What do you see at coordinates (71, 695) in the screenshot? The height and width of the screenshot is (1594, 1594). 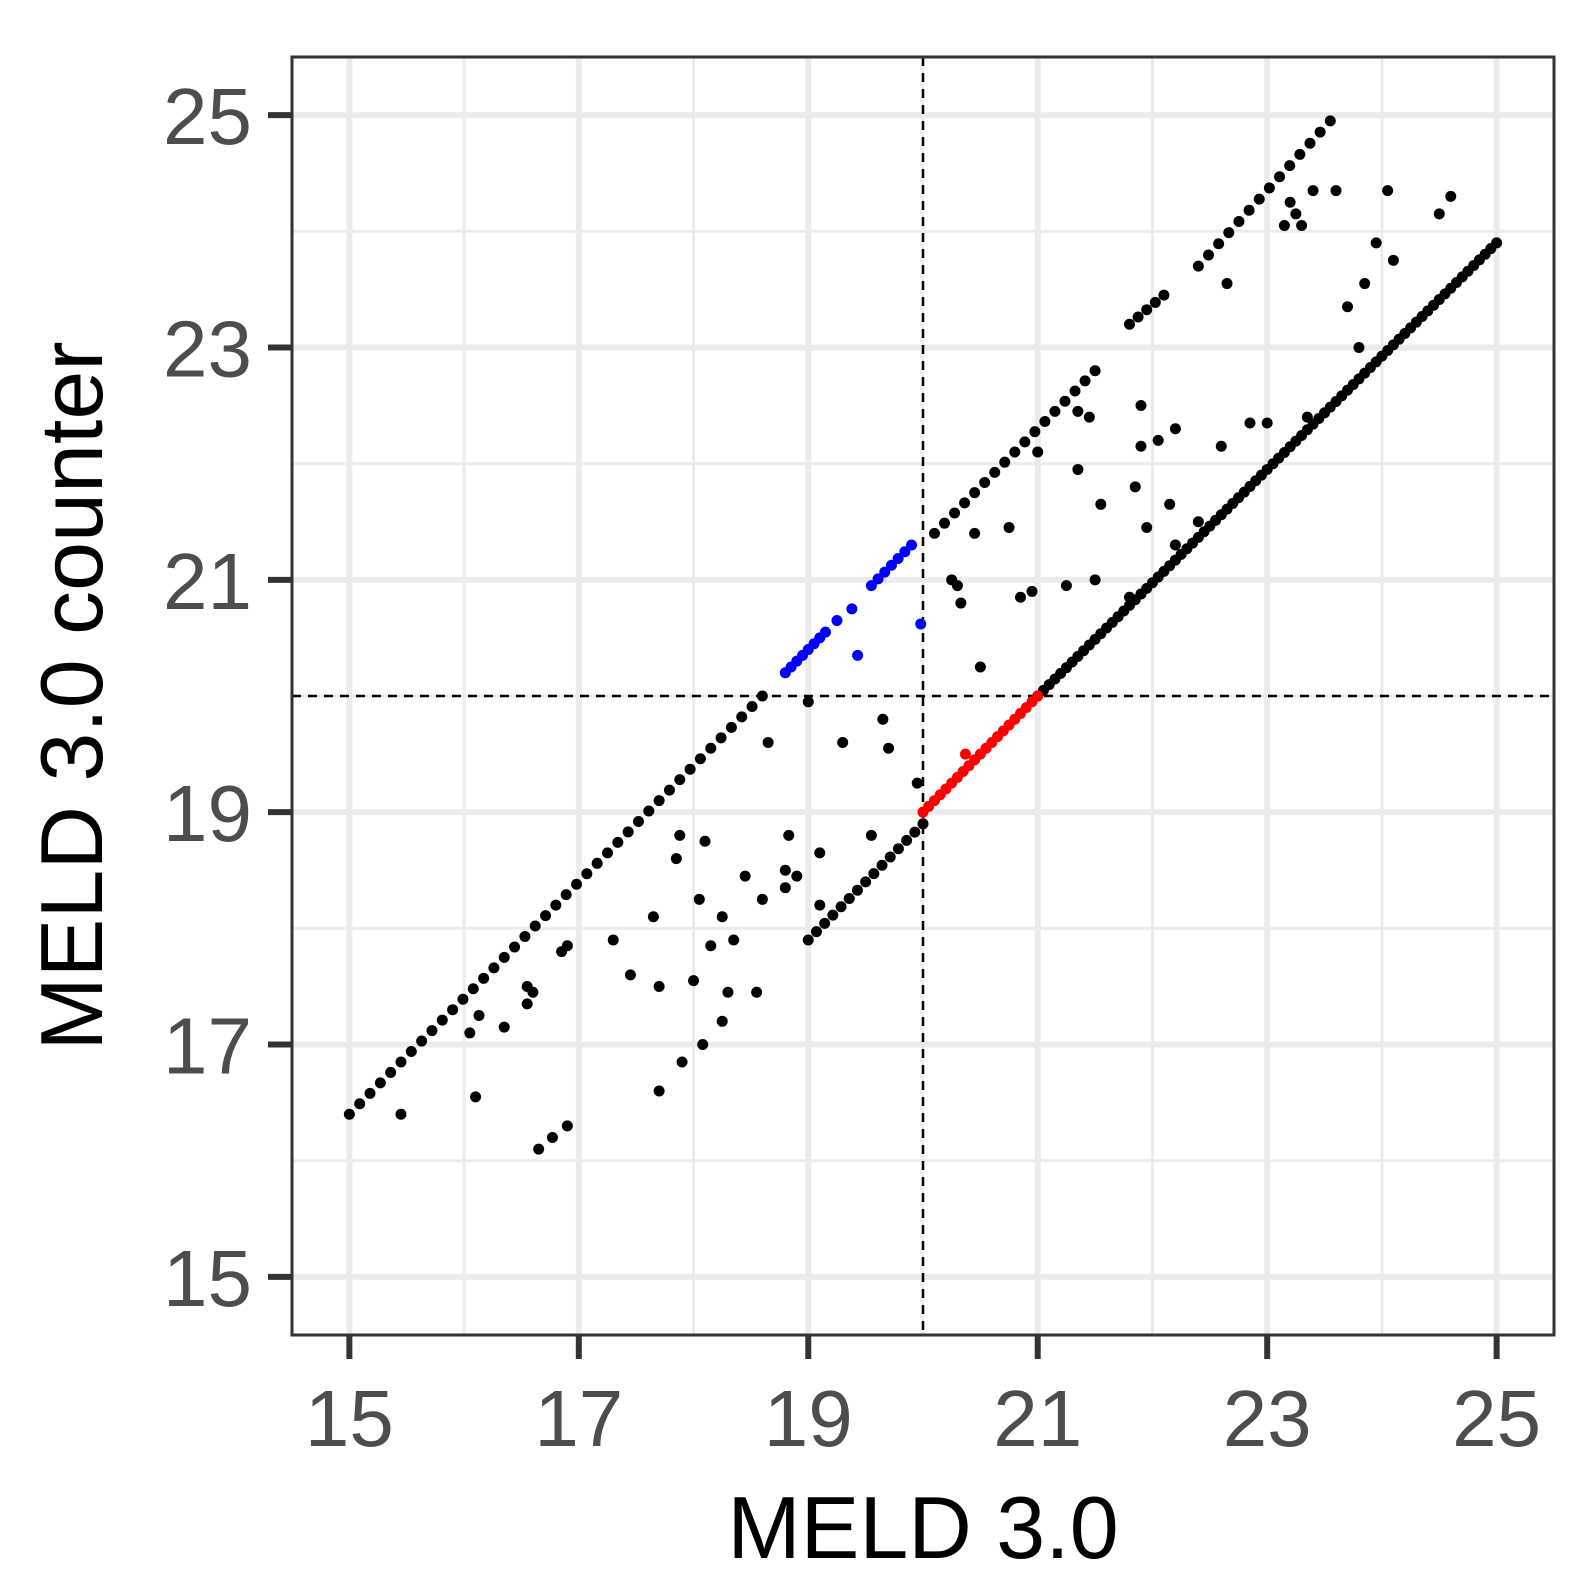 I see `y-axis-title: MELD 3.0 counter` at bounding box center [71, 695].